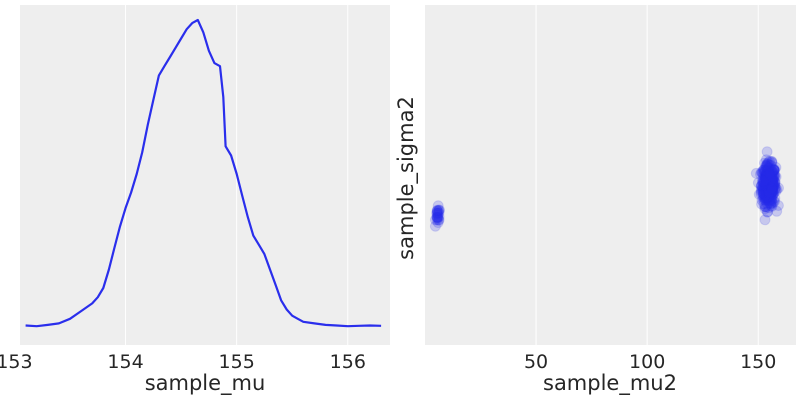 The image size is (800, 400). Describe the element at coordinates (536, 362) in the screenshot. I see `scatter-x-tick-label: 50` at that location.